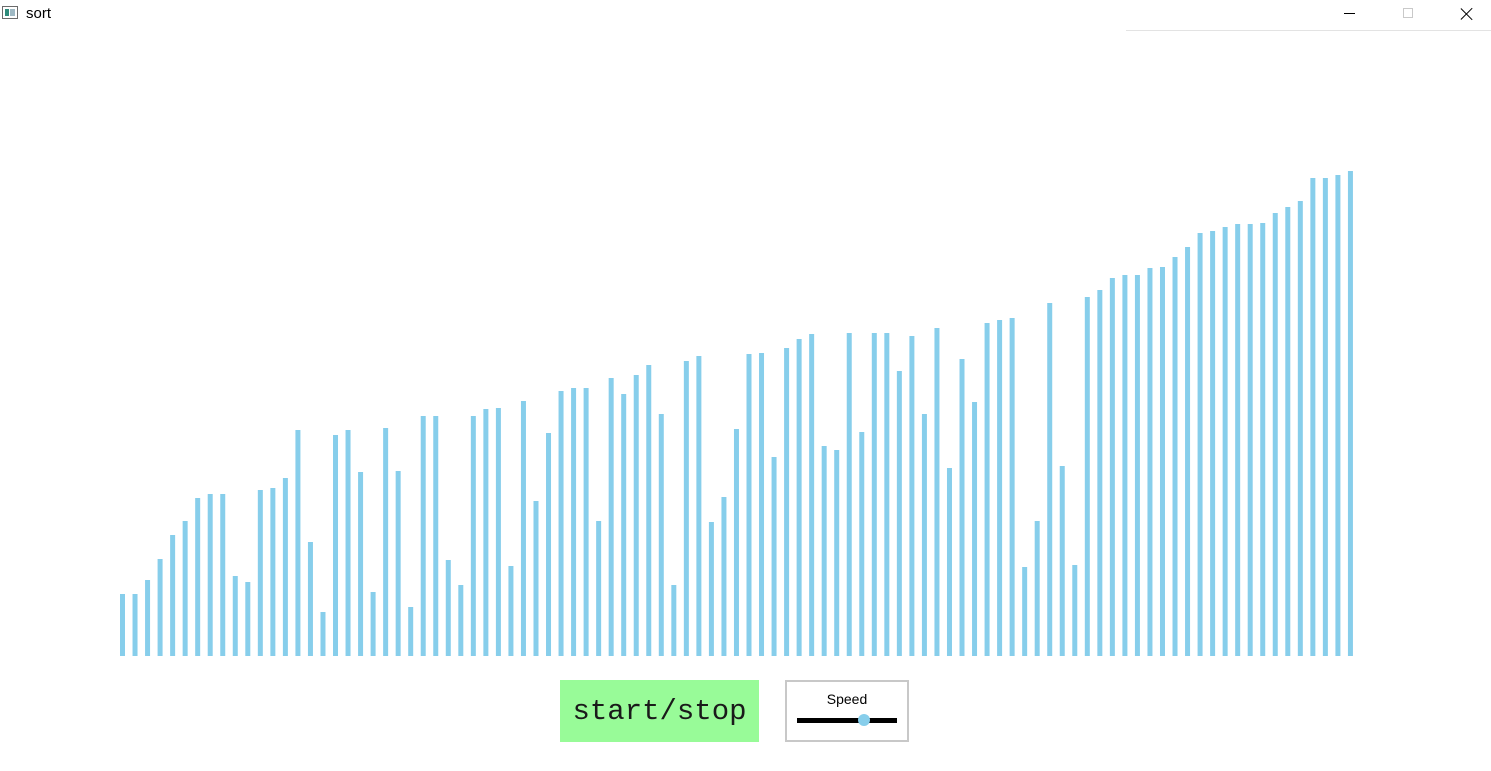 Image resolution: width=1491 pixels, height=771 pixels. I want to click on app-window-icon, so click(10, 12).